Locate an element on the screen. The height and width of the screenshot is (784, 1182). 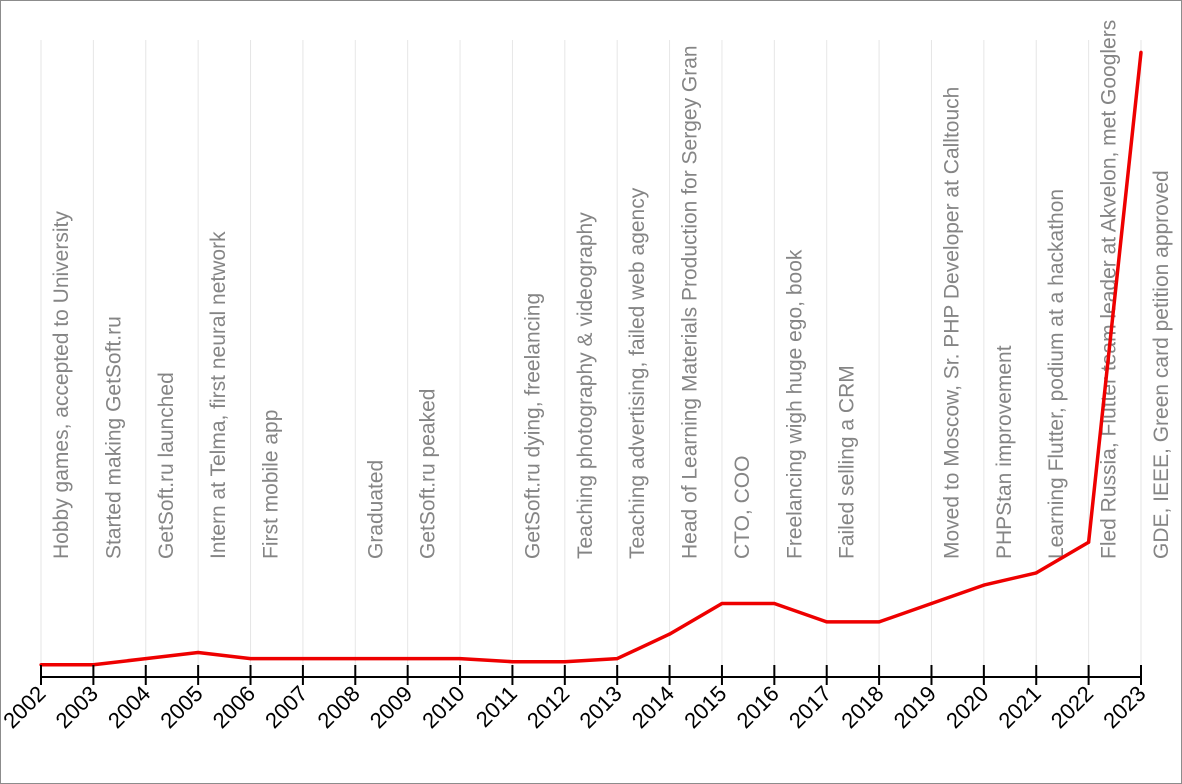
x-tick-label: 2018 is located at coordinates (862, 707).